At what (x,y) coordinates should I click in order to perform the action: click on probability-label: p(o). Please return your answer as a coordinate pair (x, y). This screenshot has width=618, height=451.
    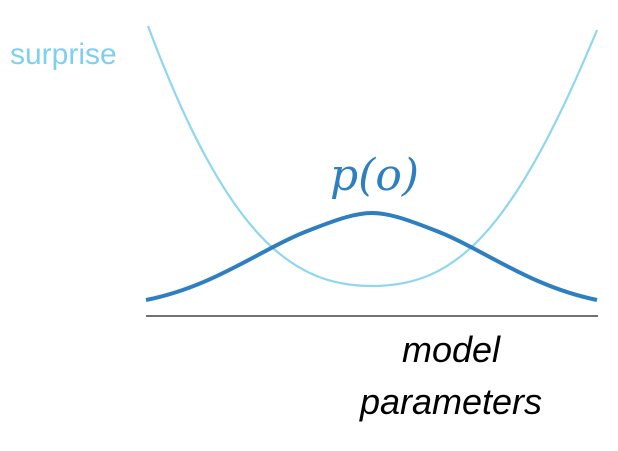
    Looking at the image, I should click on (374, 175).